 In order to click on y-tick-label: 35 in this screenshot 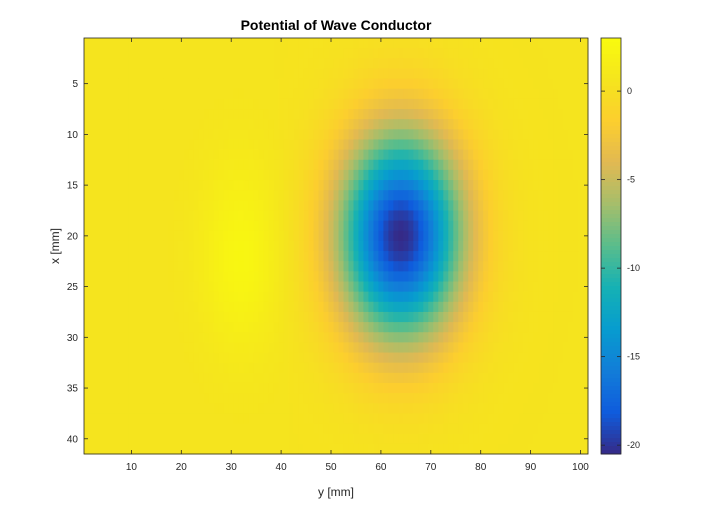, I will do `click(73, 389)`.